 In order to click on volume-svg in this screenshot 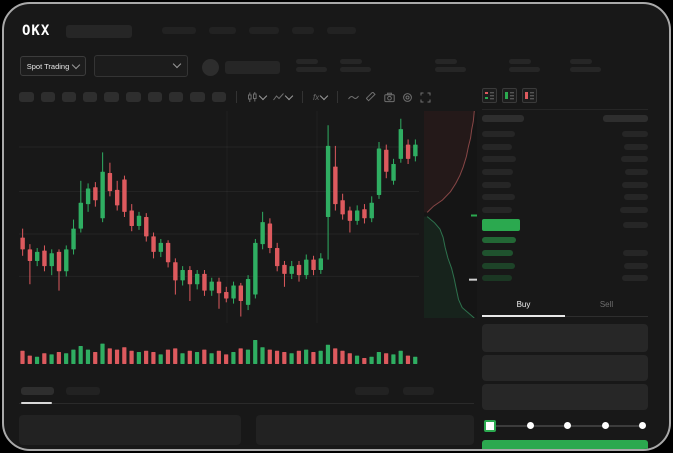, I will do `click(219, 352)`.